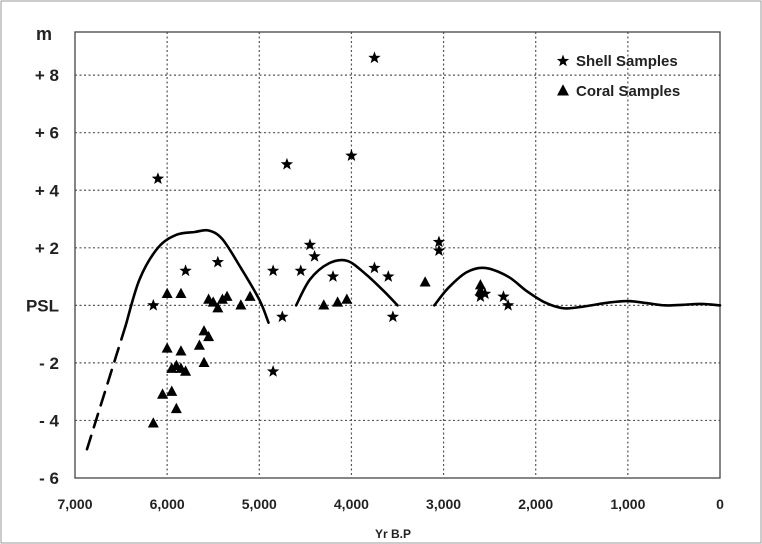  Describe the element at coordinates (627, 61) in the screenshot. I see `legend-label-0: Shell Samples` at that location.